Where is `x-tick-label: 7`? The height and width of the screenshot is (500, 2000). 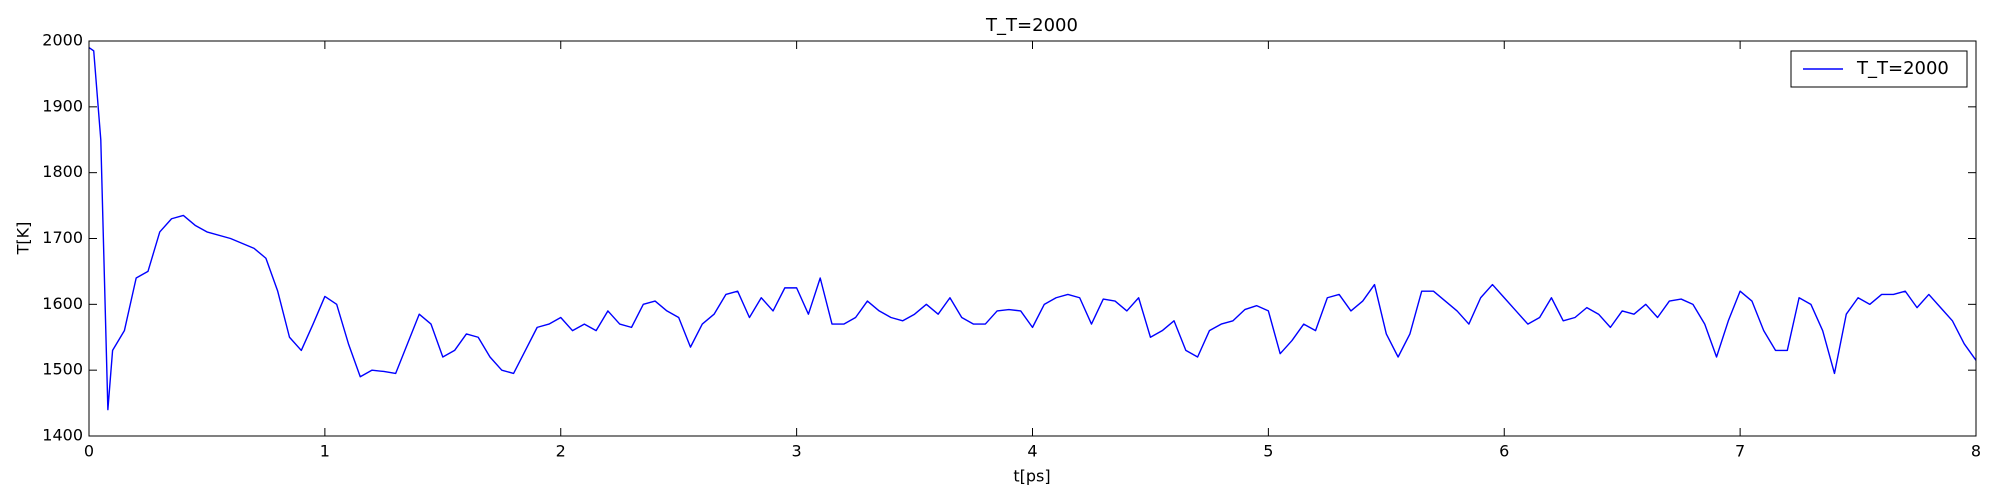
x-tick-label: 7 is located at coordinates (1740, 451).